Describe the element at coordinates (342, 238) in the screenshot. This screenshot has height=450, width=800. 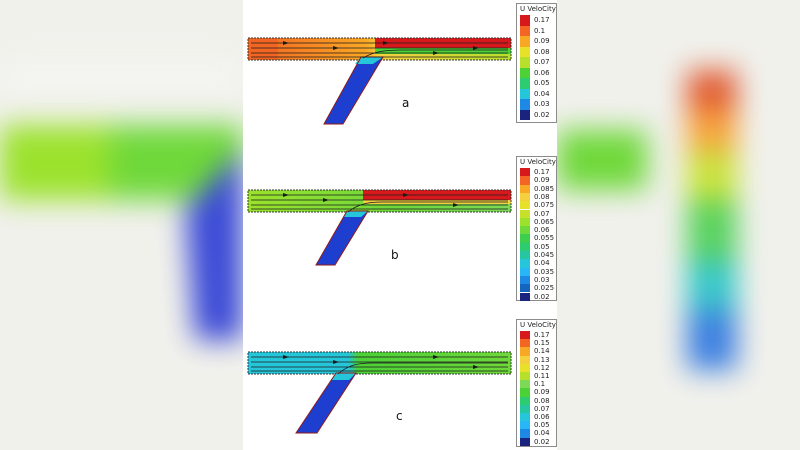
I see `panel-b-branch` at that location.